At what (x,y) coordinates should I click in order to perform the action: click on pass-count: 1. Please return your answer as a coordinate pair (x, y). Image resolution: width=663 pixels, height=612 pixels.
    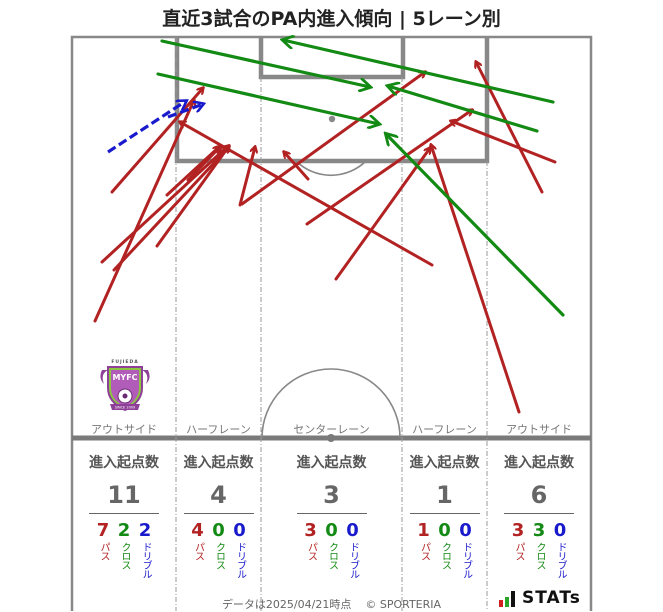
    Looking at the image, I should click on (423, 530).